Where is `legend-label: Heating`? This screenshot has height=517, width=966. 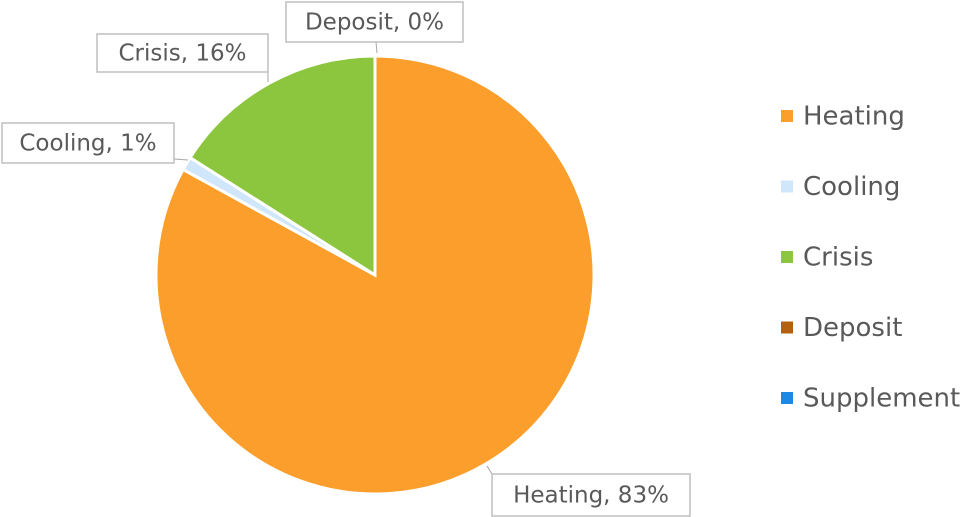
legend-label: Heating is located at coordinates (854, 117).